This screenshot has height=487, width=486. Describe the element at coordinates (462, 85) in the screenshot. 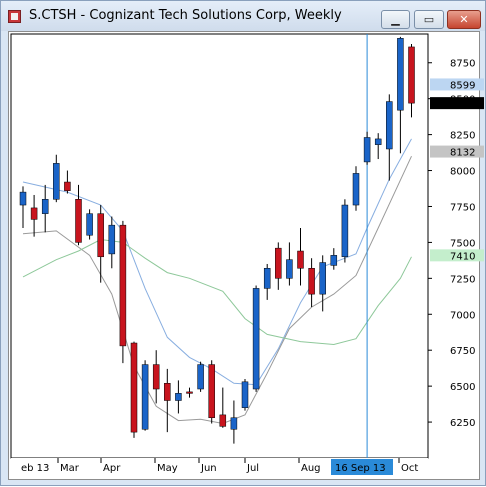

I see `price-marker-label: 8599` at that location.